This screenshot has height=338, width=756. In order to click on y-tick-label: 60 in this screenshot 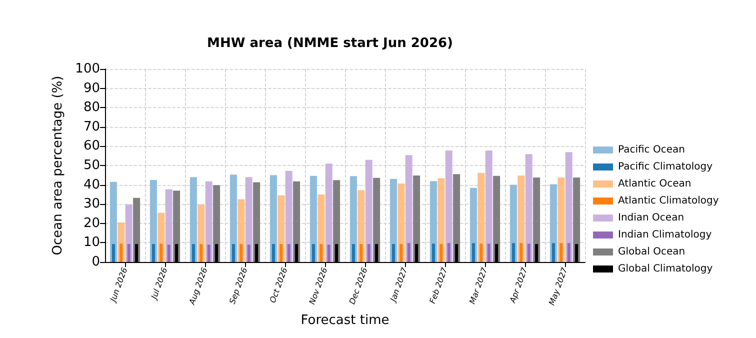, I will do `click(91, 146)`.